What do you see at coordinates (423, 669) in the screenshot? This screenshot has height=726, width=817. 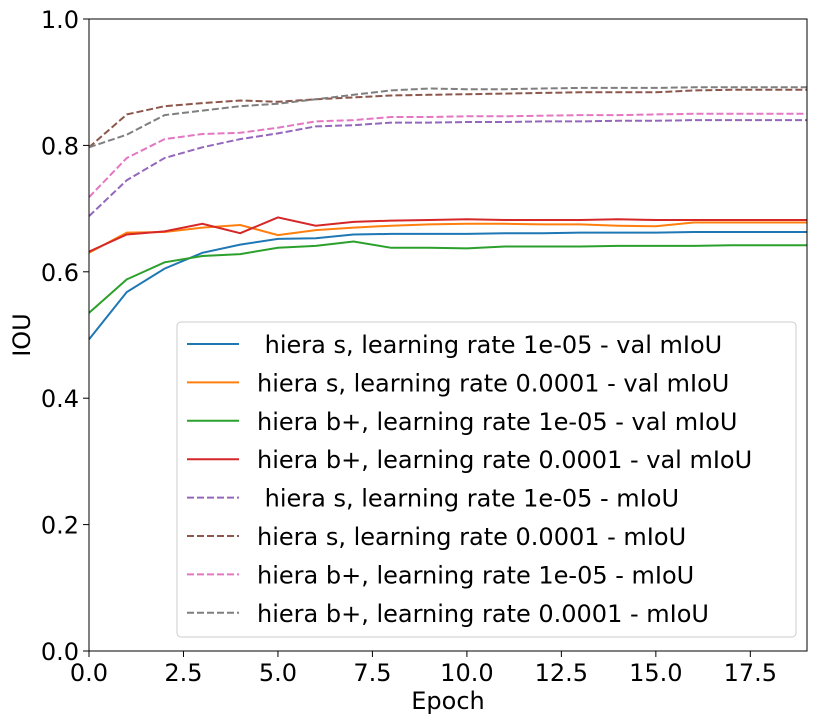 I see `x-axis: 0.0 2.5 5.0 7.5 10.0 12.5 15.0 17.5` at bounding box center [423, 669].